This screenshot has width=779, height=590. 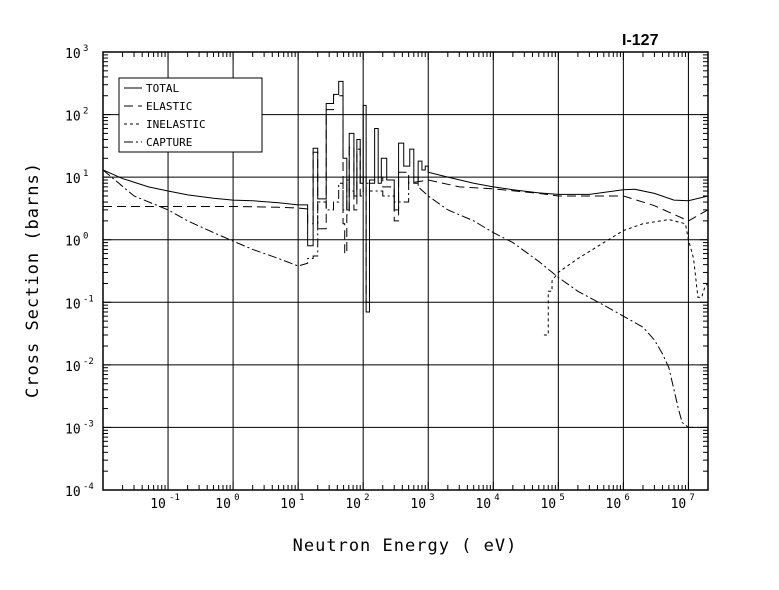 I want to click on y-tick-label: 10 1, so click(x=76, y=178).